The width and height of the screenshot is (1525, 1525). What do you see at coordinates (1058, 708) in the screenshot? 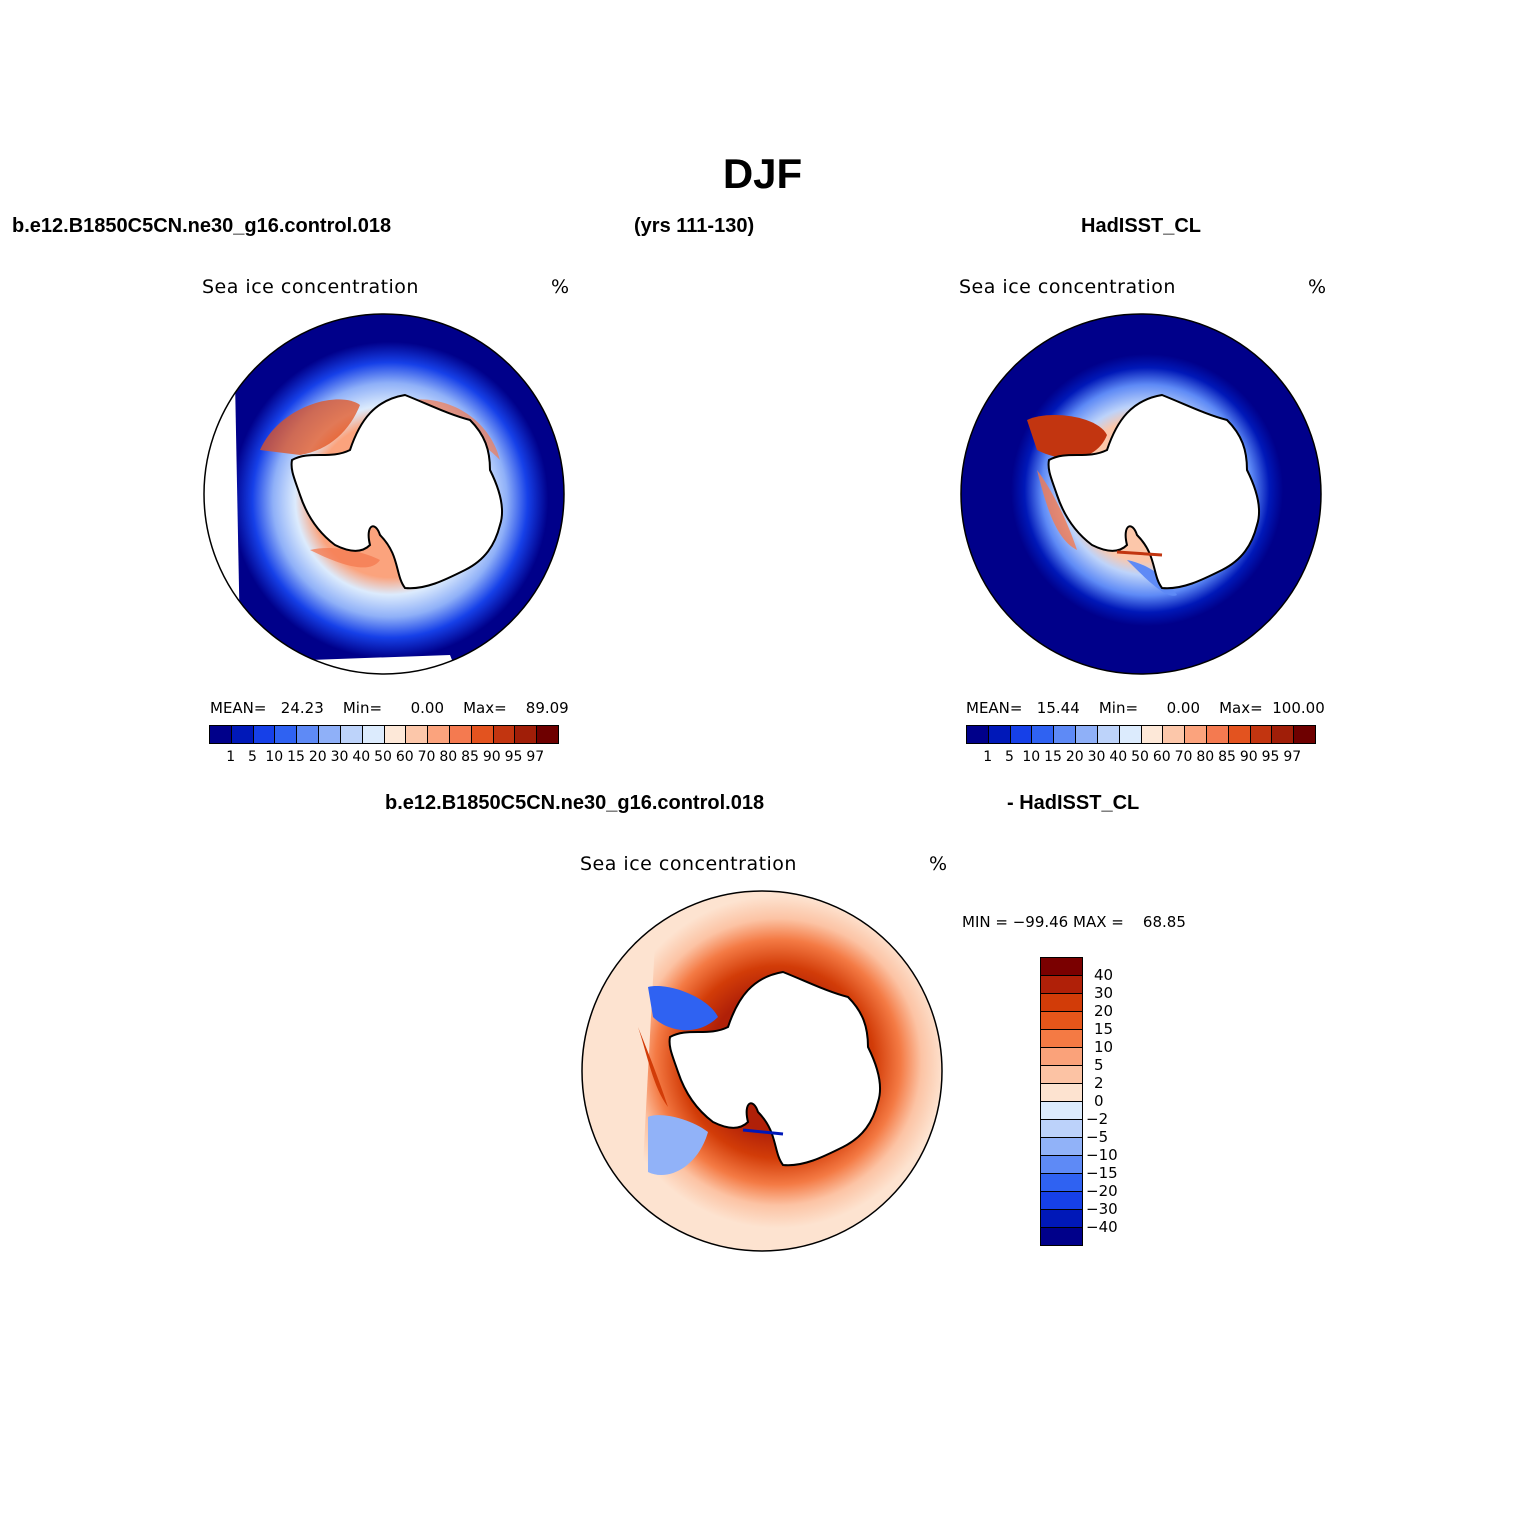
I see `obs-mean-value: 15.44` at bounding box center [1058, 708].